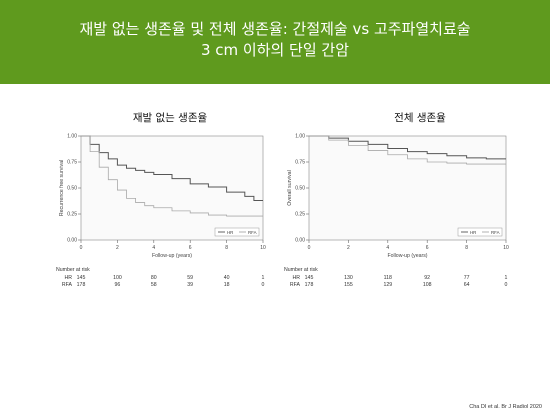 The image size is (550, 414). What do you see at coordinates (467, 278) in the screenshot?
I see `risk-table-value: 77` at bounding box center [467, 278].